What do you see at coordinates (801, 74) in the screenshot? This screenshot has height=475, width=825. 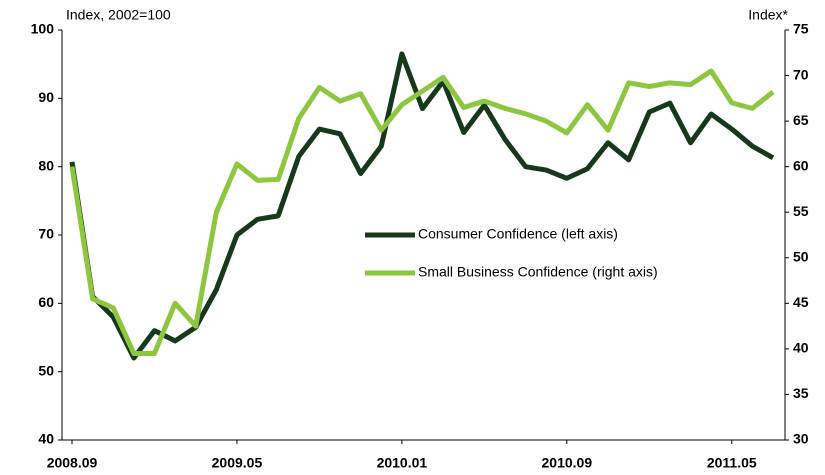 I see `y2-tick-label: 70` at bounding box center [801, 74].